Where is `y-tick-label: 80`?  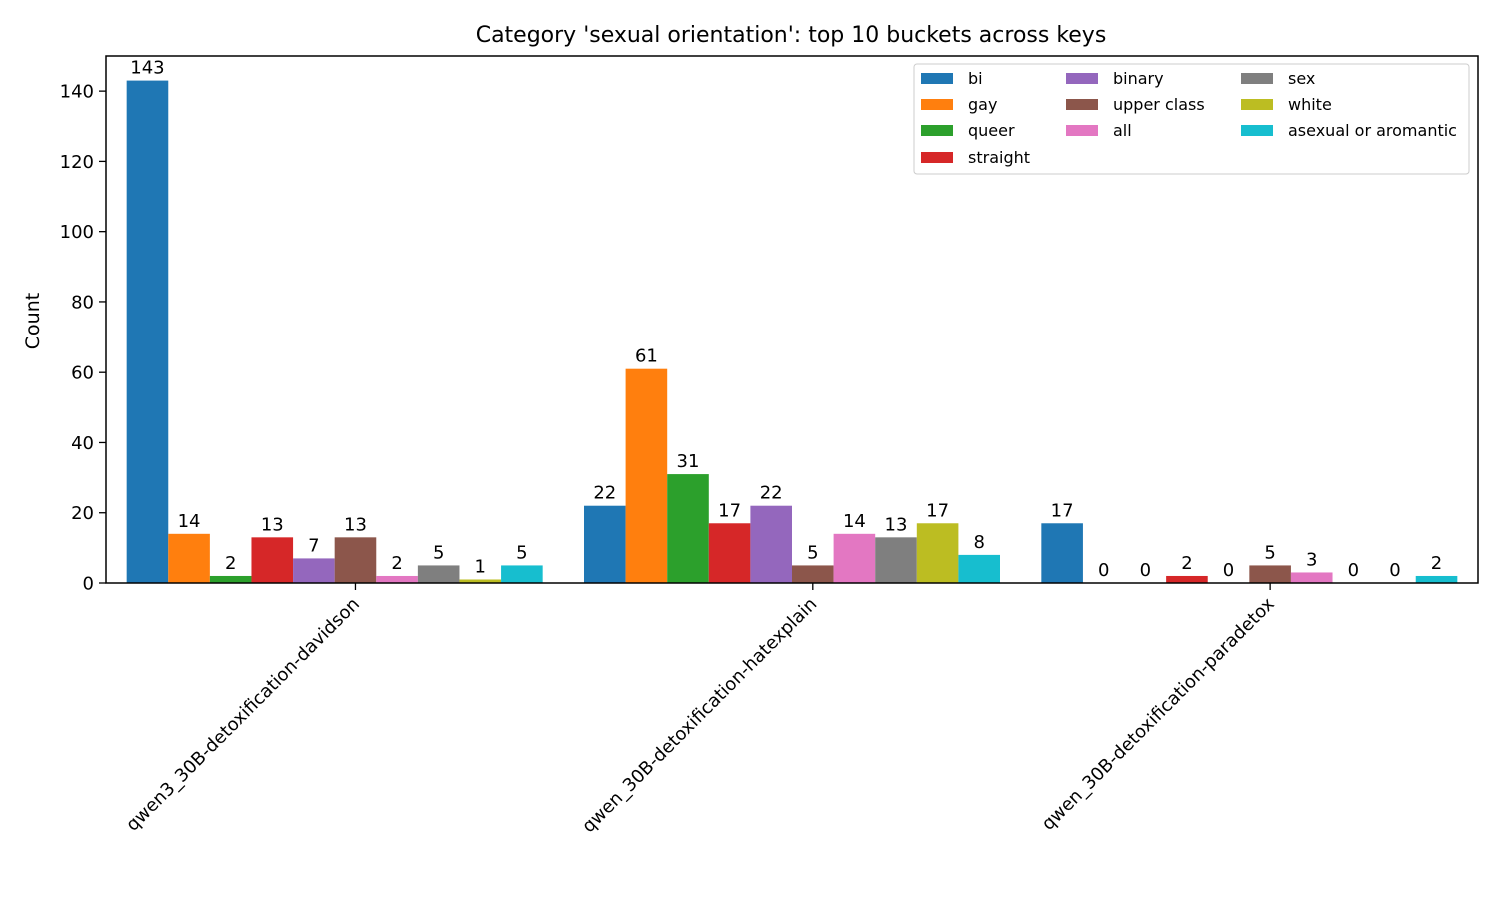
y-tick-label: 80 is located at coordinates (82, 302).